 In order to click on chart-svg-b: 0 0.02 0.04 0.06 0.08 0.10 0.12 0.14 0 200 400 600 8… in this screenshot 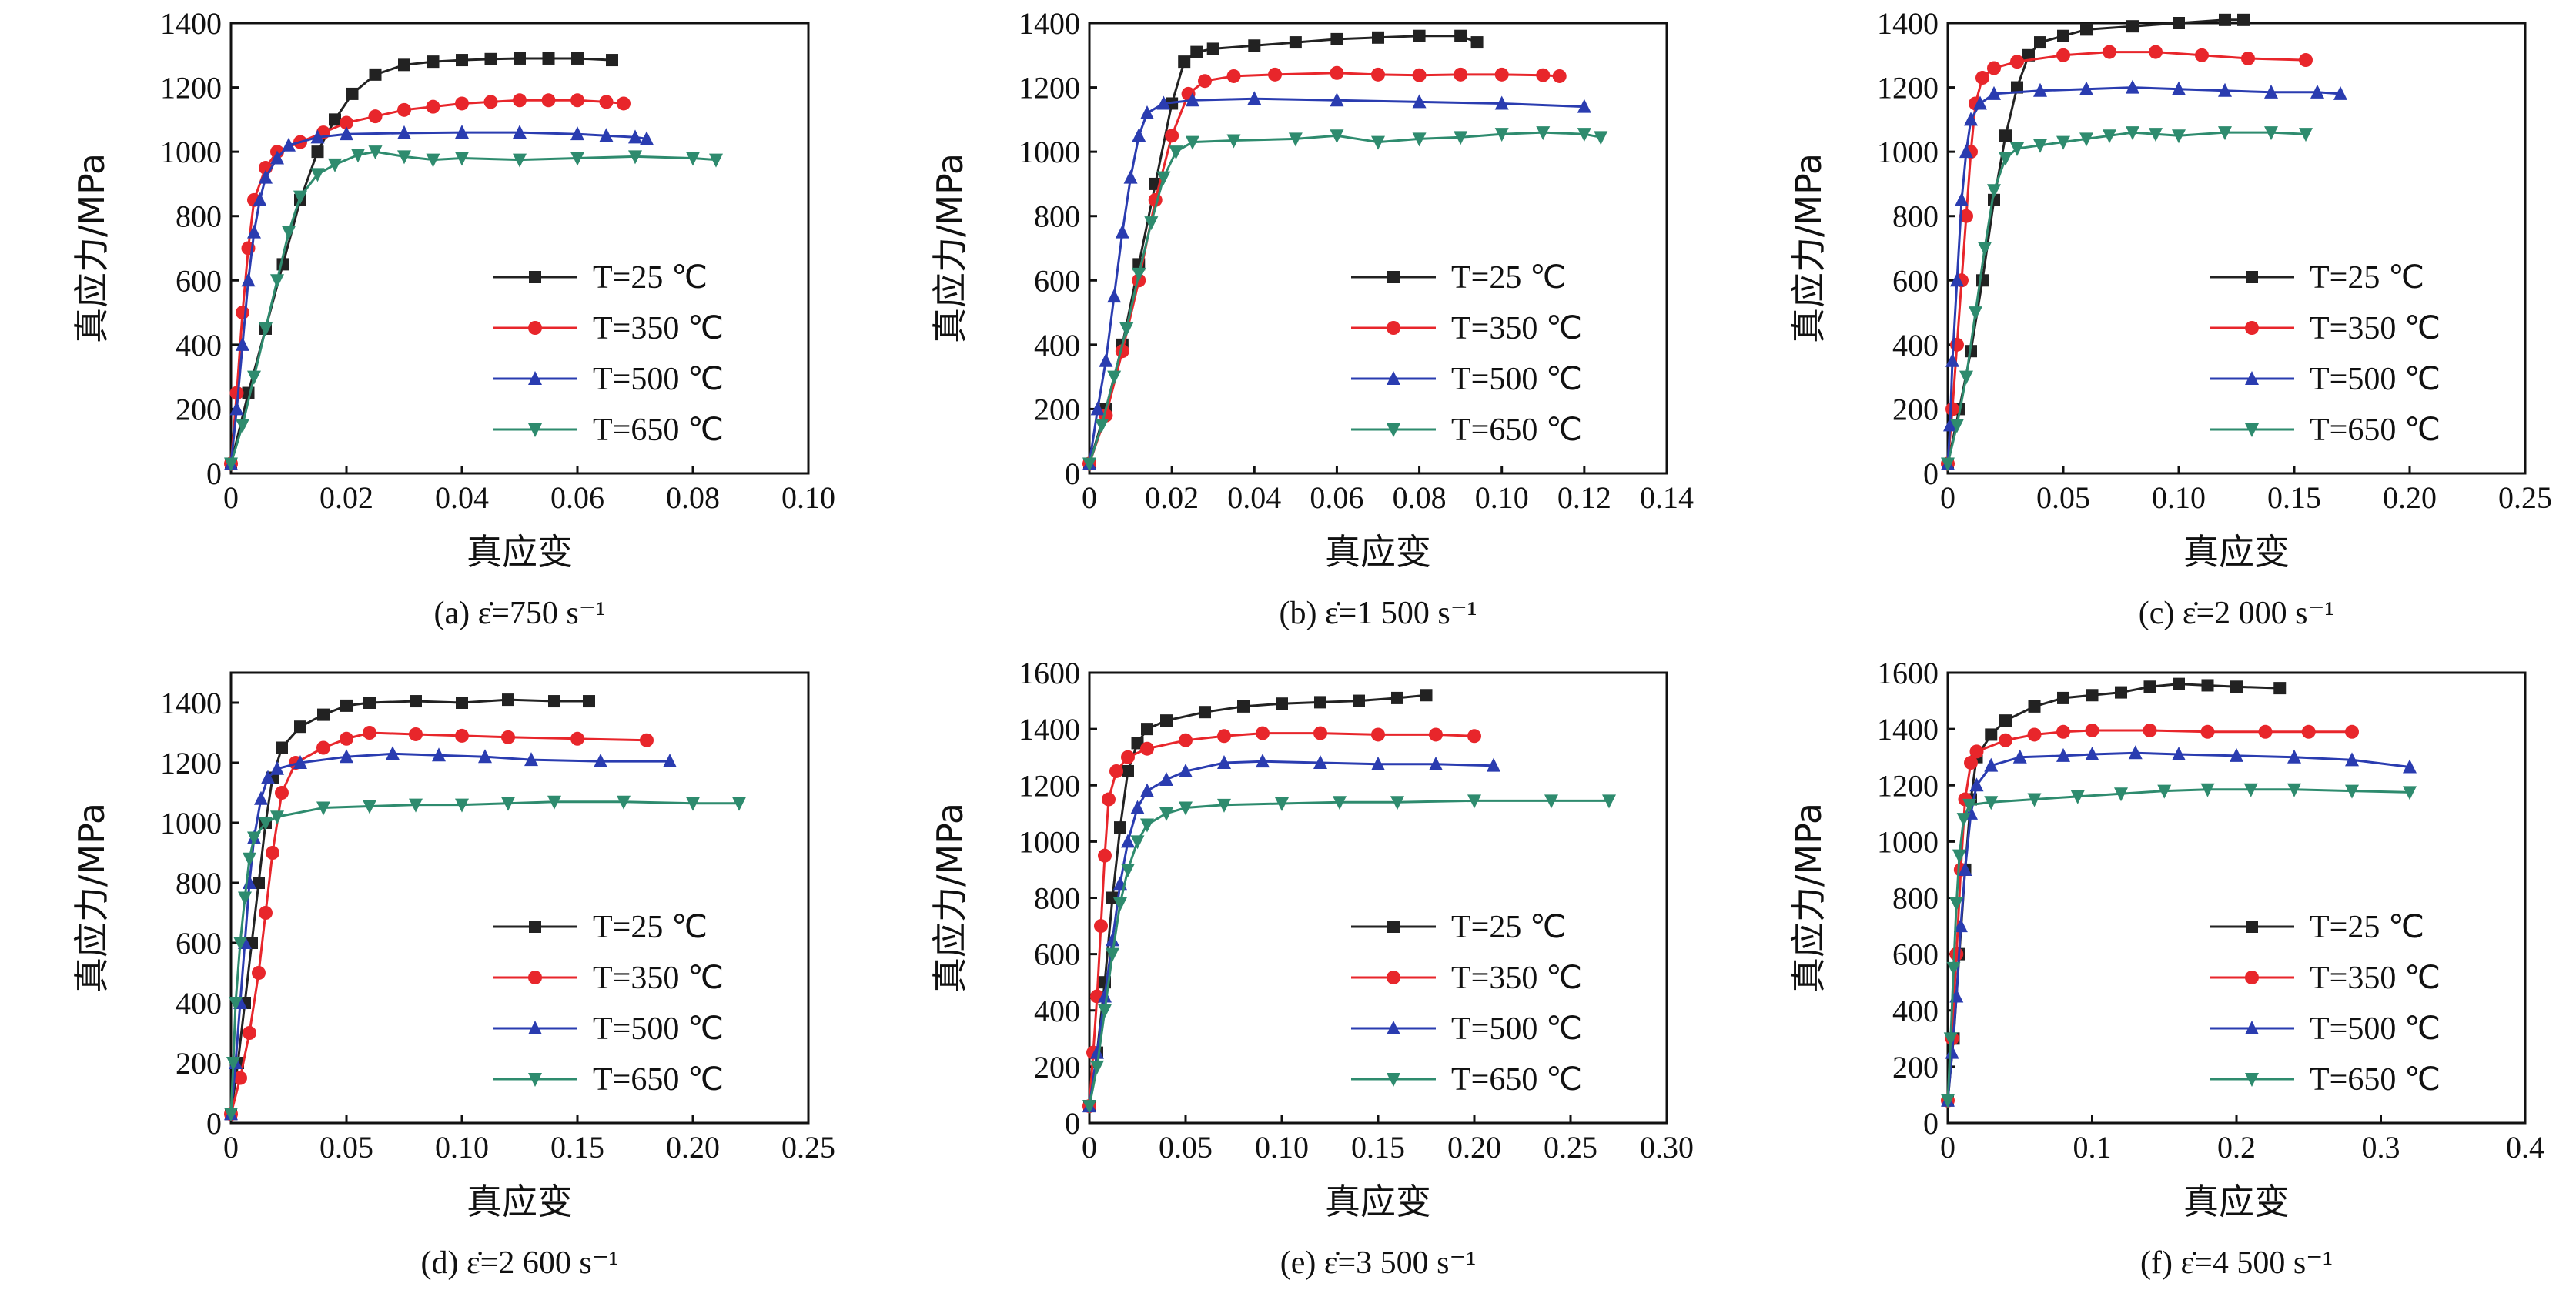, I will do `click(1311, 318)`.